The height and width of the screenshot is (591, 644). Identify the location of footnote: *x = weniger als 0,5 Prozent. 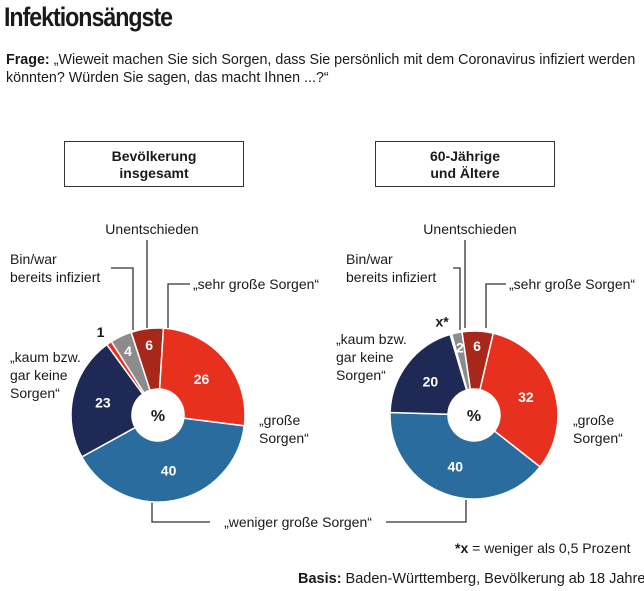
(543, 548).